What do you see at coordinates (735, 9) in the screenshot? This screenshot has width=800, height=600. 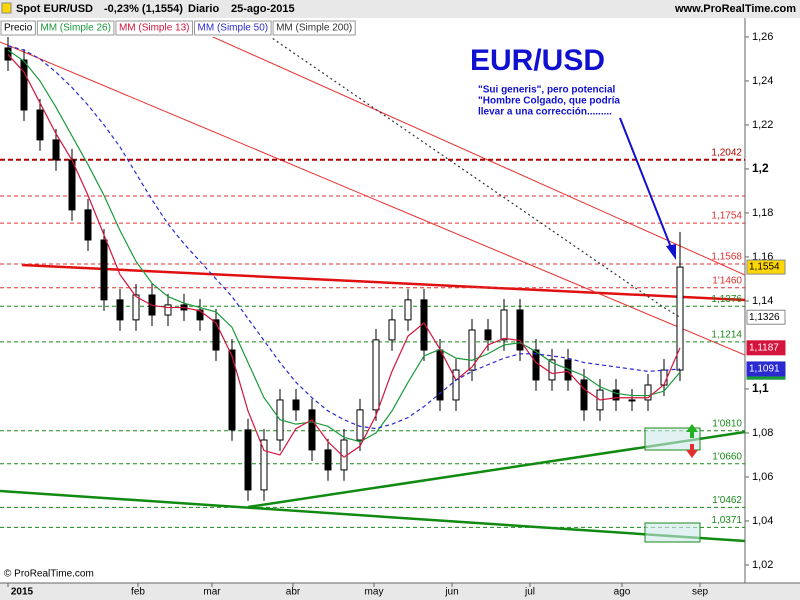 I see `site: www.ProRealTime.com` at bounding box center [735, 9].